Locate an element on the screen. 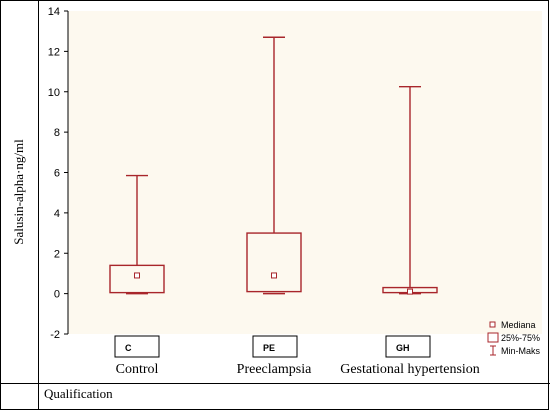  y-tick-label: 14 is located at coordinates (54, 12).